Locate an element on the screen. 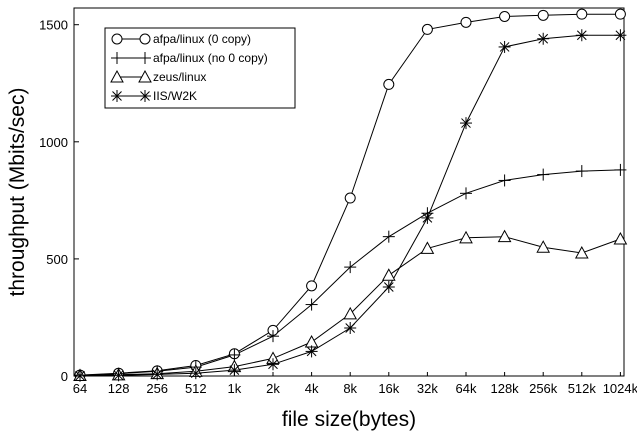 This screenshot has height=434, width=637. legend-entry-circle: afpa/linux (0 copy) is located at coordinates (181, 39).